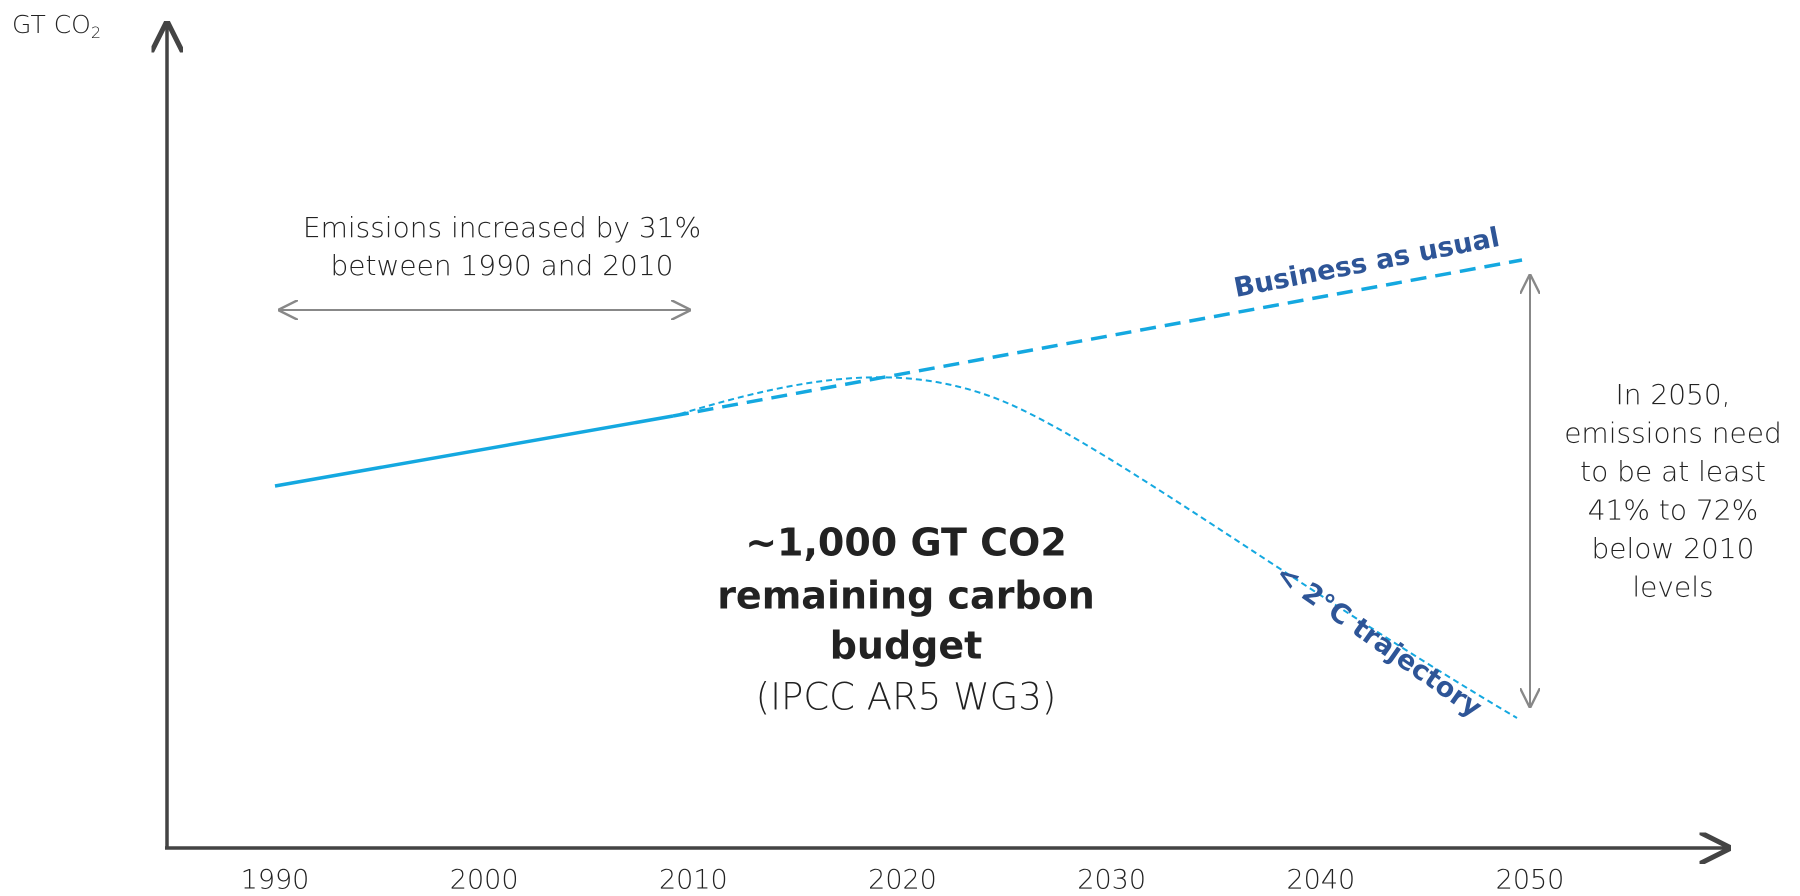 This screenshot has height=896, width=1800. I want to click on y-axis-label: GT CO2, so click(56, 26).